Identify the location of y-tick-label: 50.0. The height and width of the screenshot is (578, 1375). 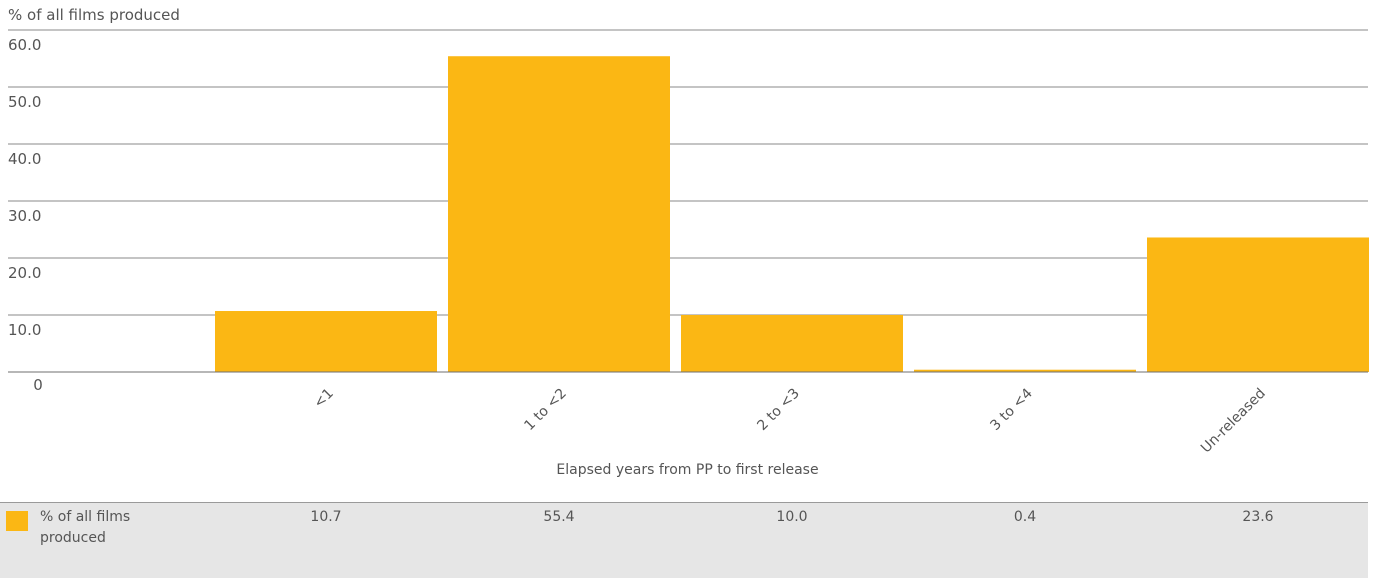
(24, 102).